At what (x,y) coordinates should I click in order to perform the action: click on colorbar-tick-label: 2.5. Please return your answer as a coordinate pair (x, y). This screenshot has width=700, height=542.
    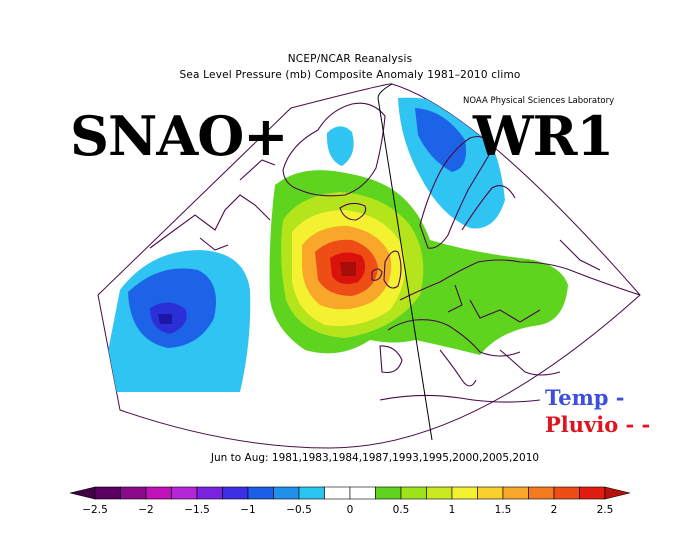
    Looking at the image, I should click on (605, 510).